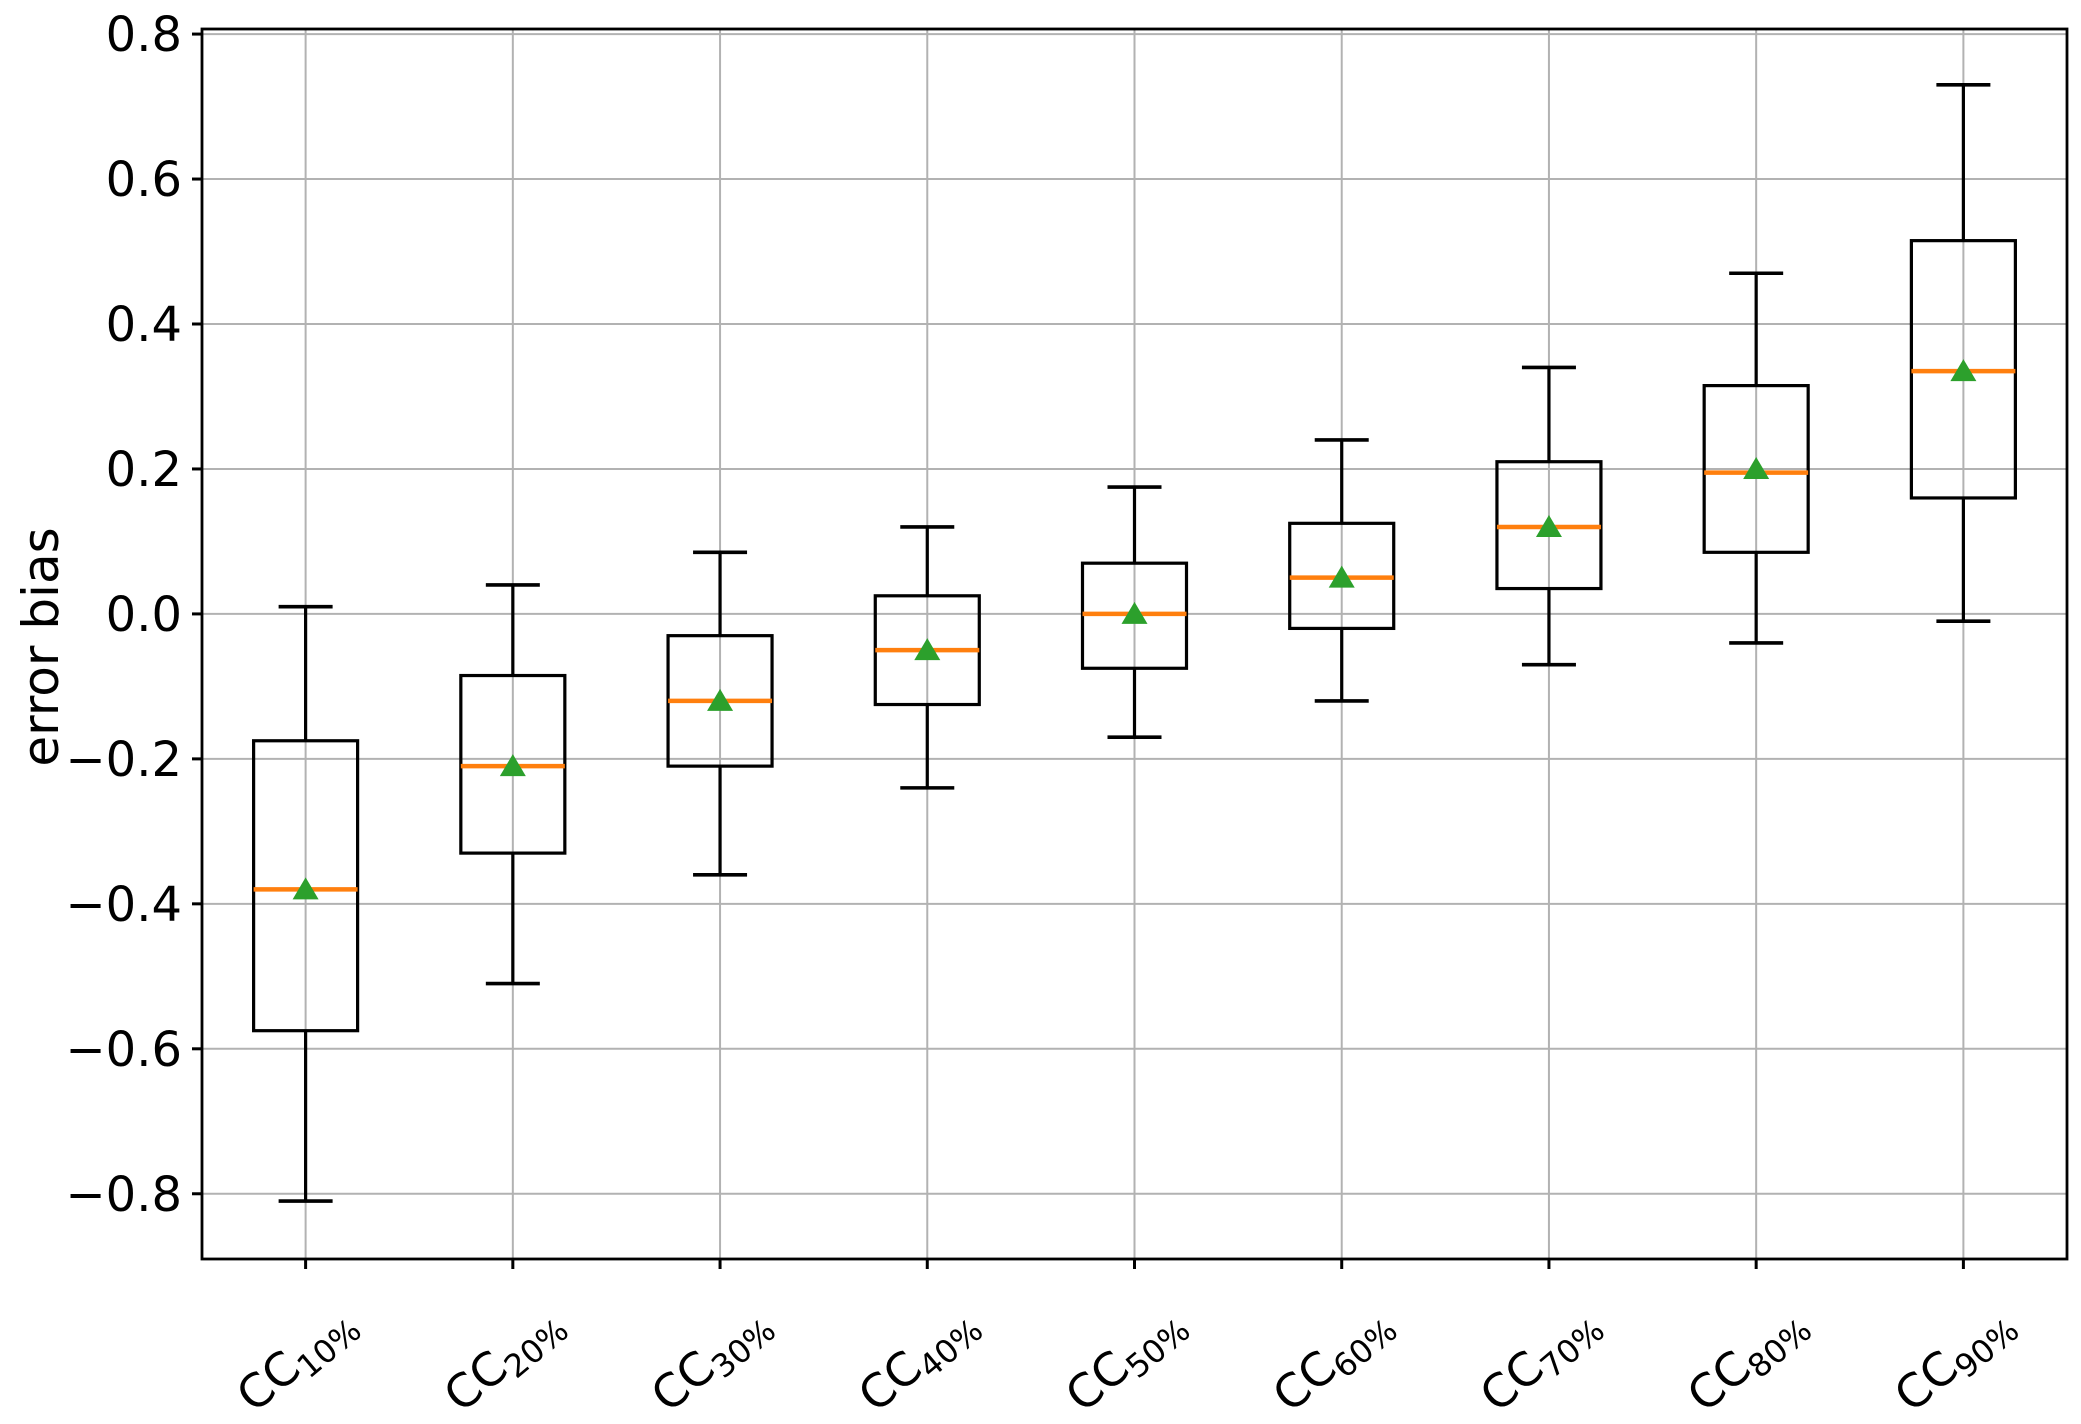  I want to click on x-tick-label: CC60%, so click(1333, 1359).